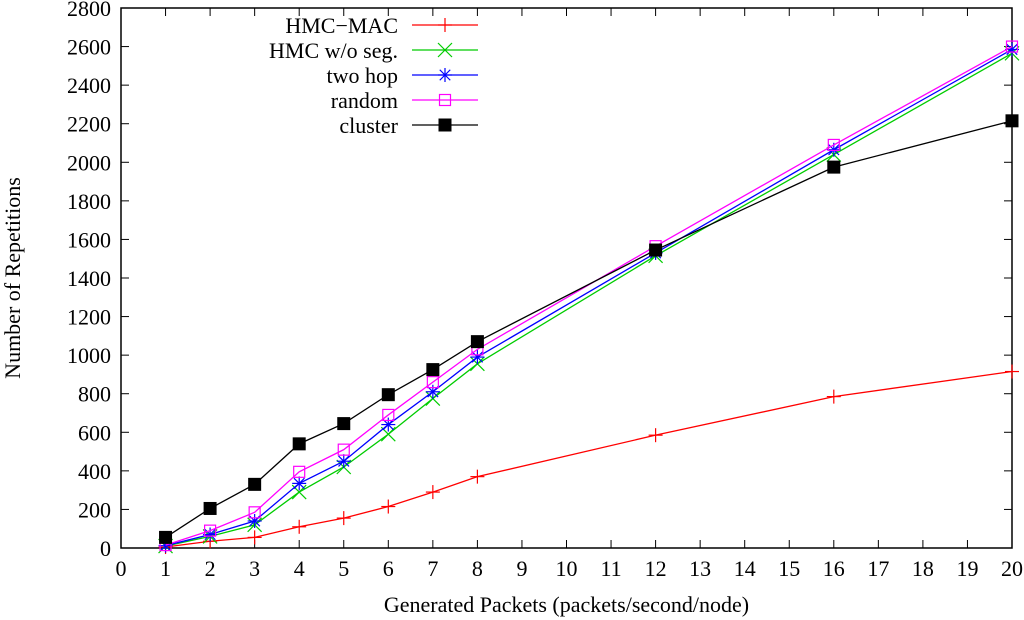 Image resolution: width=1024 pixels, height=620 pixels. Describe the element at coordinates (12, 278) in the screenshot. I see `y-axis-title: Number of Repetitions` at that location.